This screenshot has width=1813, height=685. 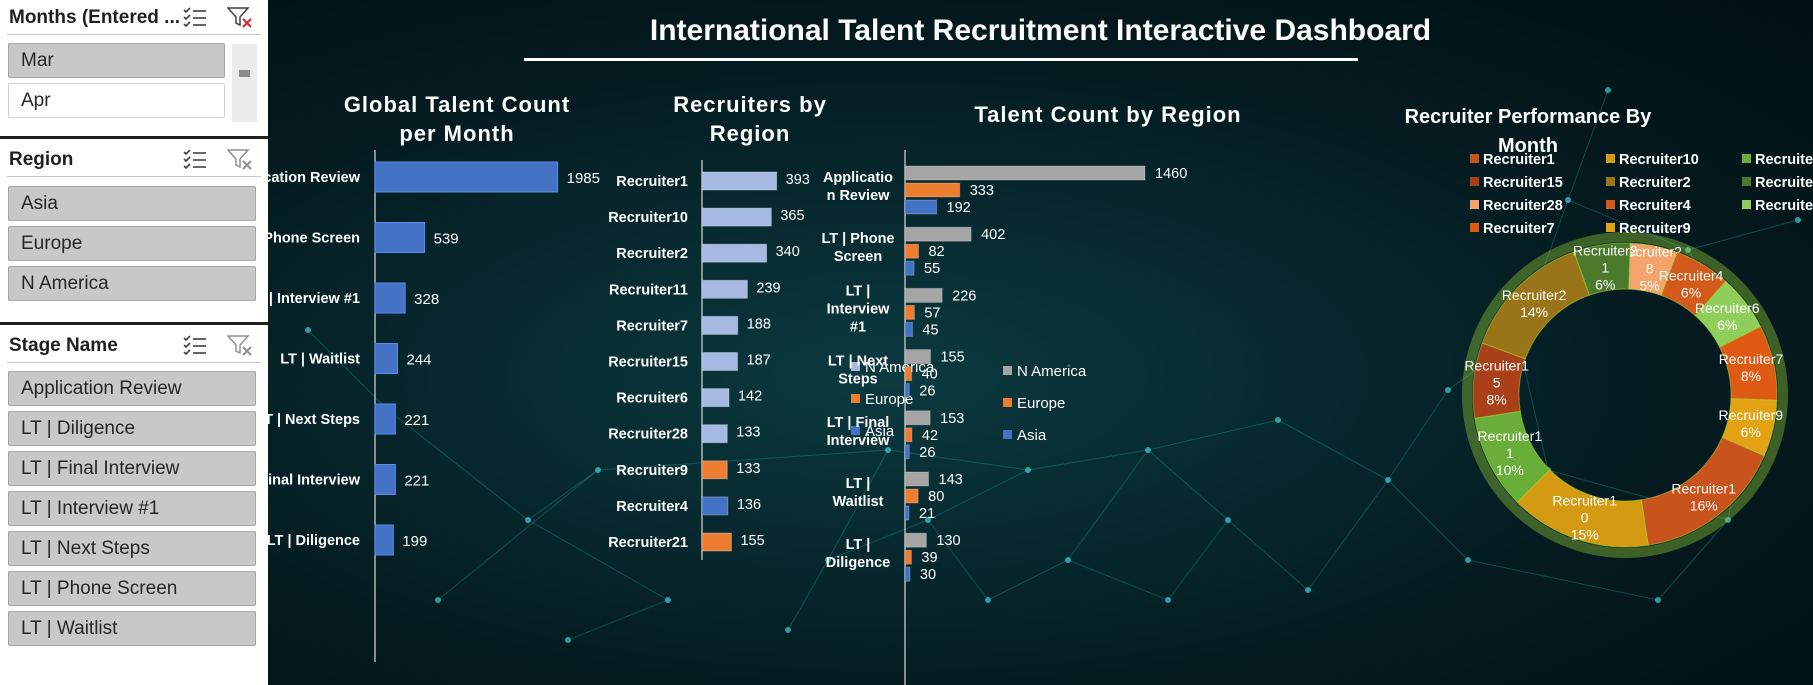 What do you see at coordinates (1784, 206) in the screenshot?
I see `legend-label: Recruiter6` at bounding box center [1784, 206].